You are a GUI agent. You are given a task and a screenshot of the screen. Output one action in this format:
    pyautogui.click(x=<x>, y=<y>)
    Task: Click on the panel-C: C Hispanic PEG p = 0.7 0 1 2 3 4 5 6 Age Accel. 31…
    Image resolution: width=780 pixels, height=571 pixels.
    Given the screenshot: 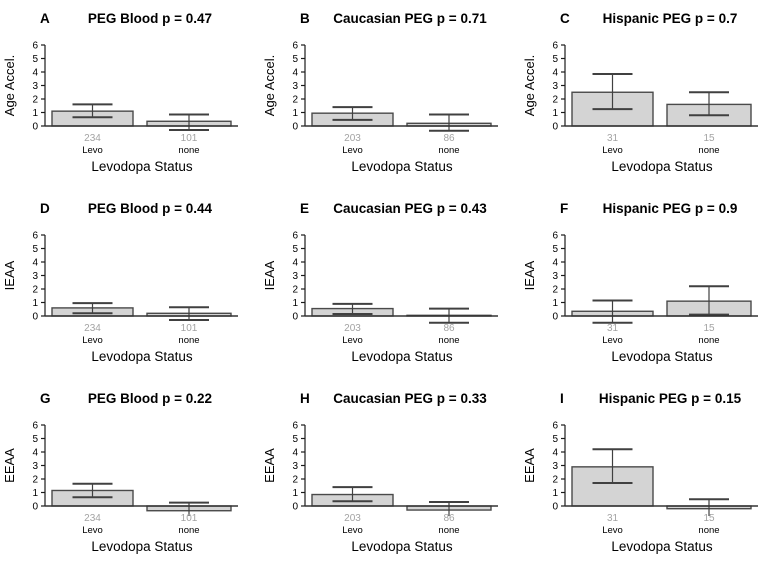 What is the action you would take?
    pyautogui.click(x=650, y=95)
    